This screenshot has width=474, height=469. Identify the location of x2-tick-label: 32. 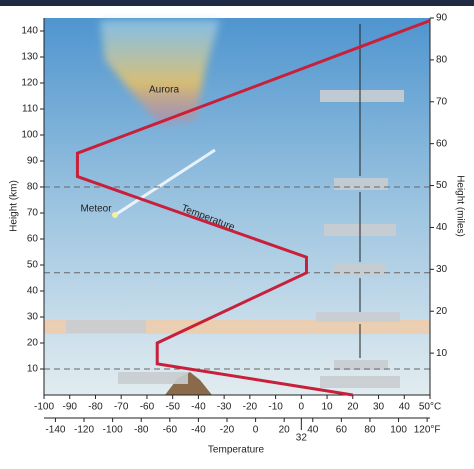
(302, 438).